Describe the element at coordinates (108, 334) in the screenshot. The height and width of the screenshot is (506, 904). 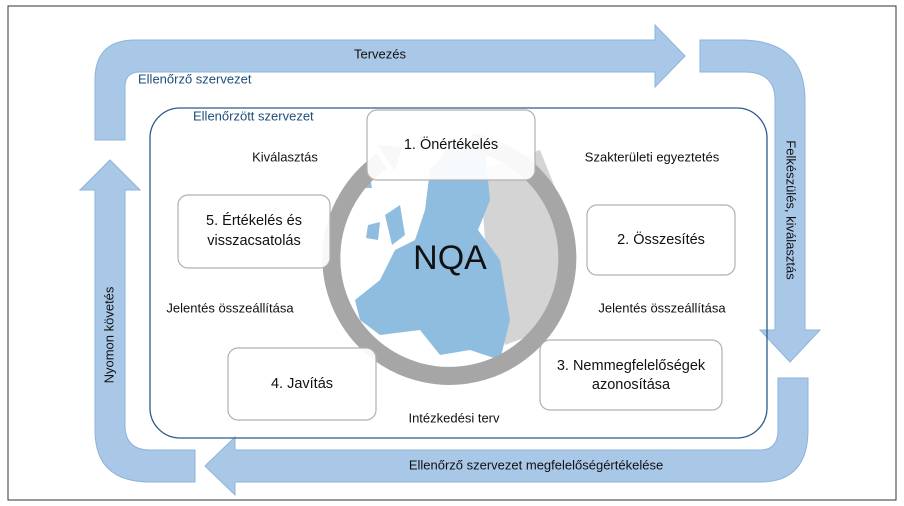
I see `cycle-left: Nyomon követés` at that location.